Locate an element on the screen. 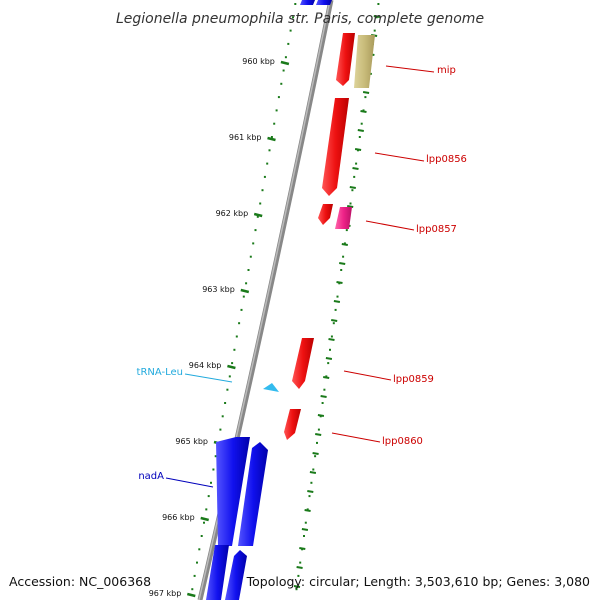 This screenshot has width=600, height=600. gene-lpp0857-a is located at coordinates (325, 214).